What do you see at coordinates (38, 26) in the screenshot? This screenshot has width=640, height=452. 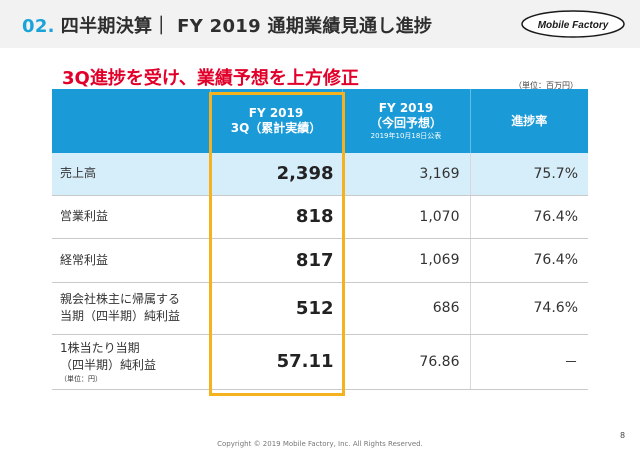 I see `section-number: 02.` at bounding box center [38, 26].